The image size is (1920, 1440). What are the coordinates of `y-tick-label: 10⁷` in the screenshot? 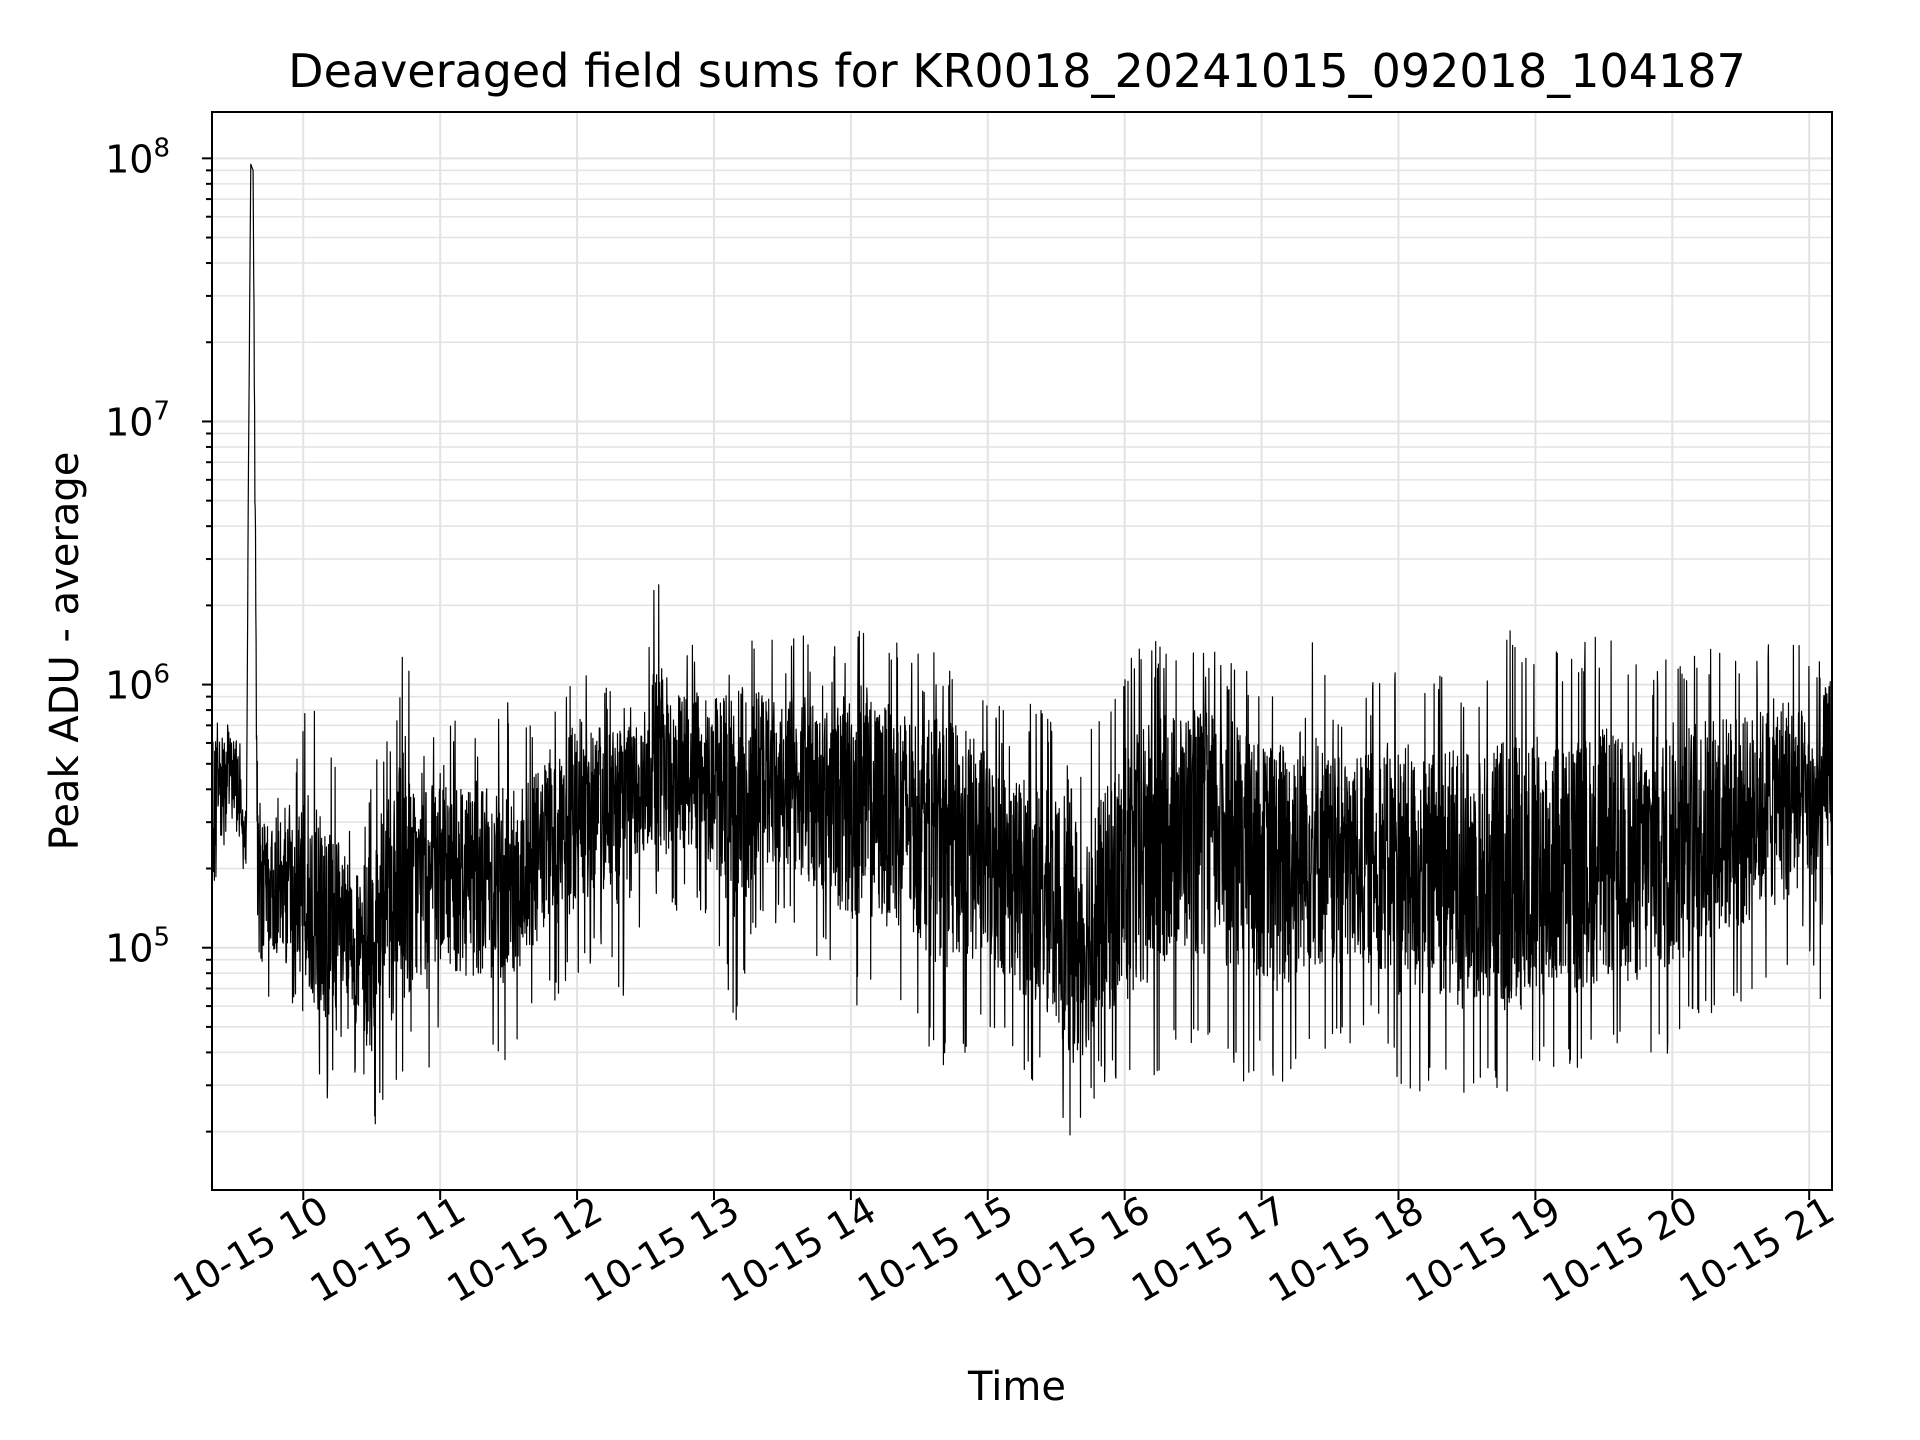 It's located at (137, 420).